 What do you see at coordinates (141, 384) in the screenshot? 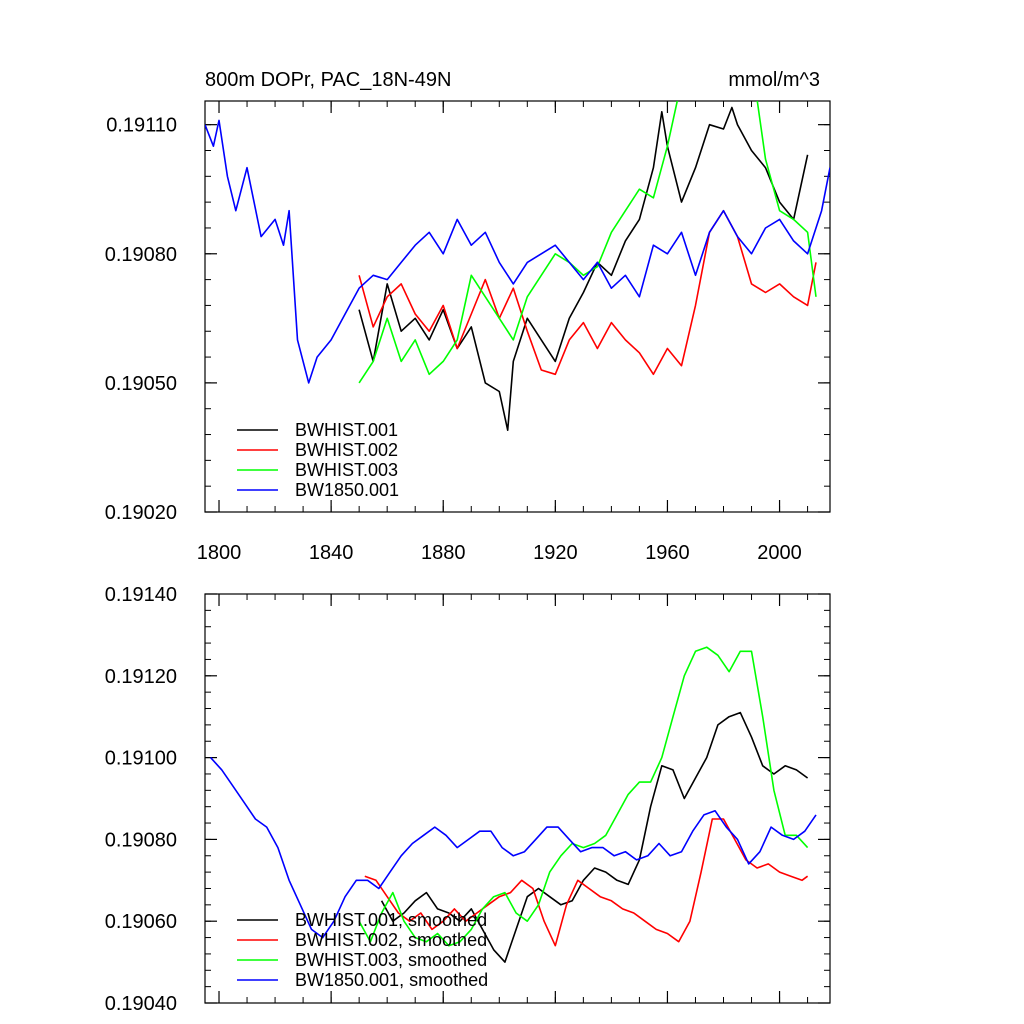
I see `y-tick-label: 0.19050` at bounding box center [141, 384].